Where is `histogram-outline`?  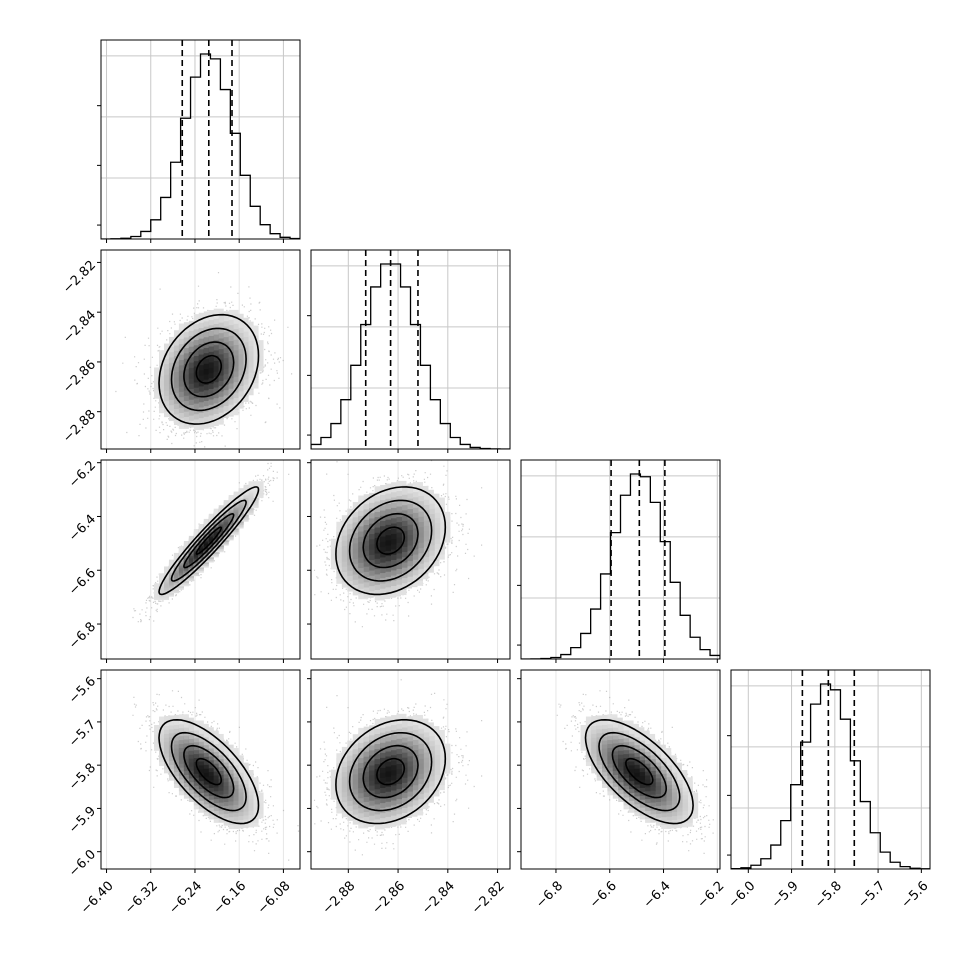 histogram-outline is located at coordinates (830, 776).